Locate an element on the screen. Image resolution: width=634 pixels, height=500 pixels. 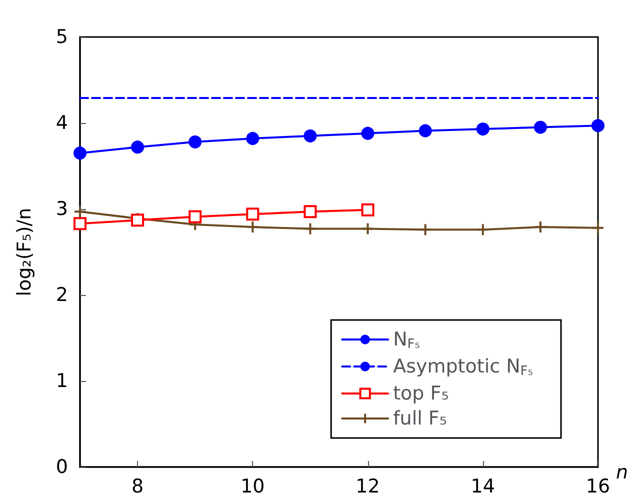
y-tick-label: 0 is located at coordinates (62, 467).